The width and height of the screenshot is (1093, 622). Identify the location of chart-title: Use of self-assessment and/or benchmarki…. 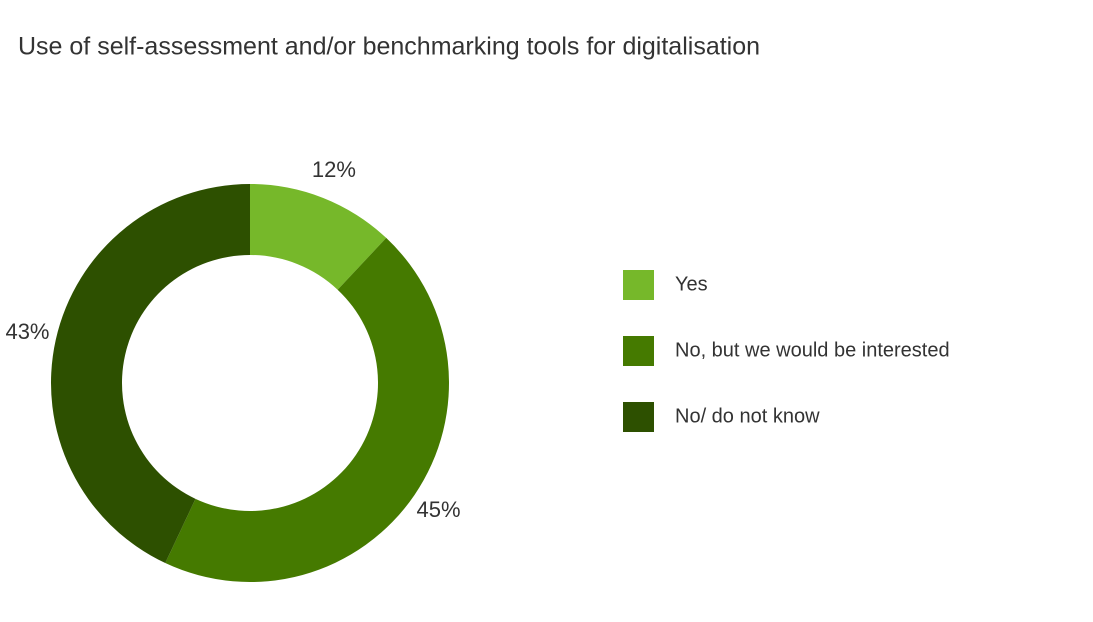
(389, 47).